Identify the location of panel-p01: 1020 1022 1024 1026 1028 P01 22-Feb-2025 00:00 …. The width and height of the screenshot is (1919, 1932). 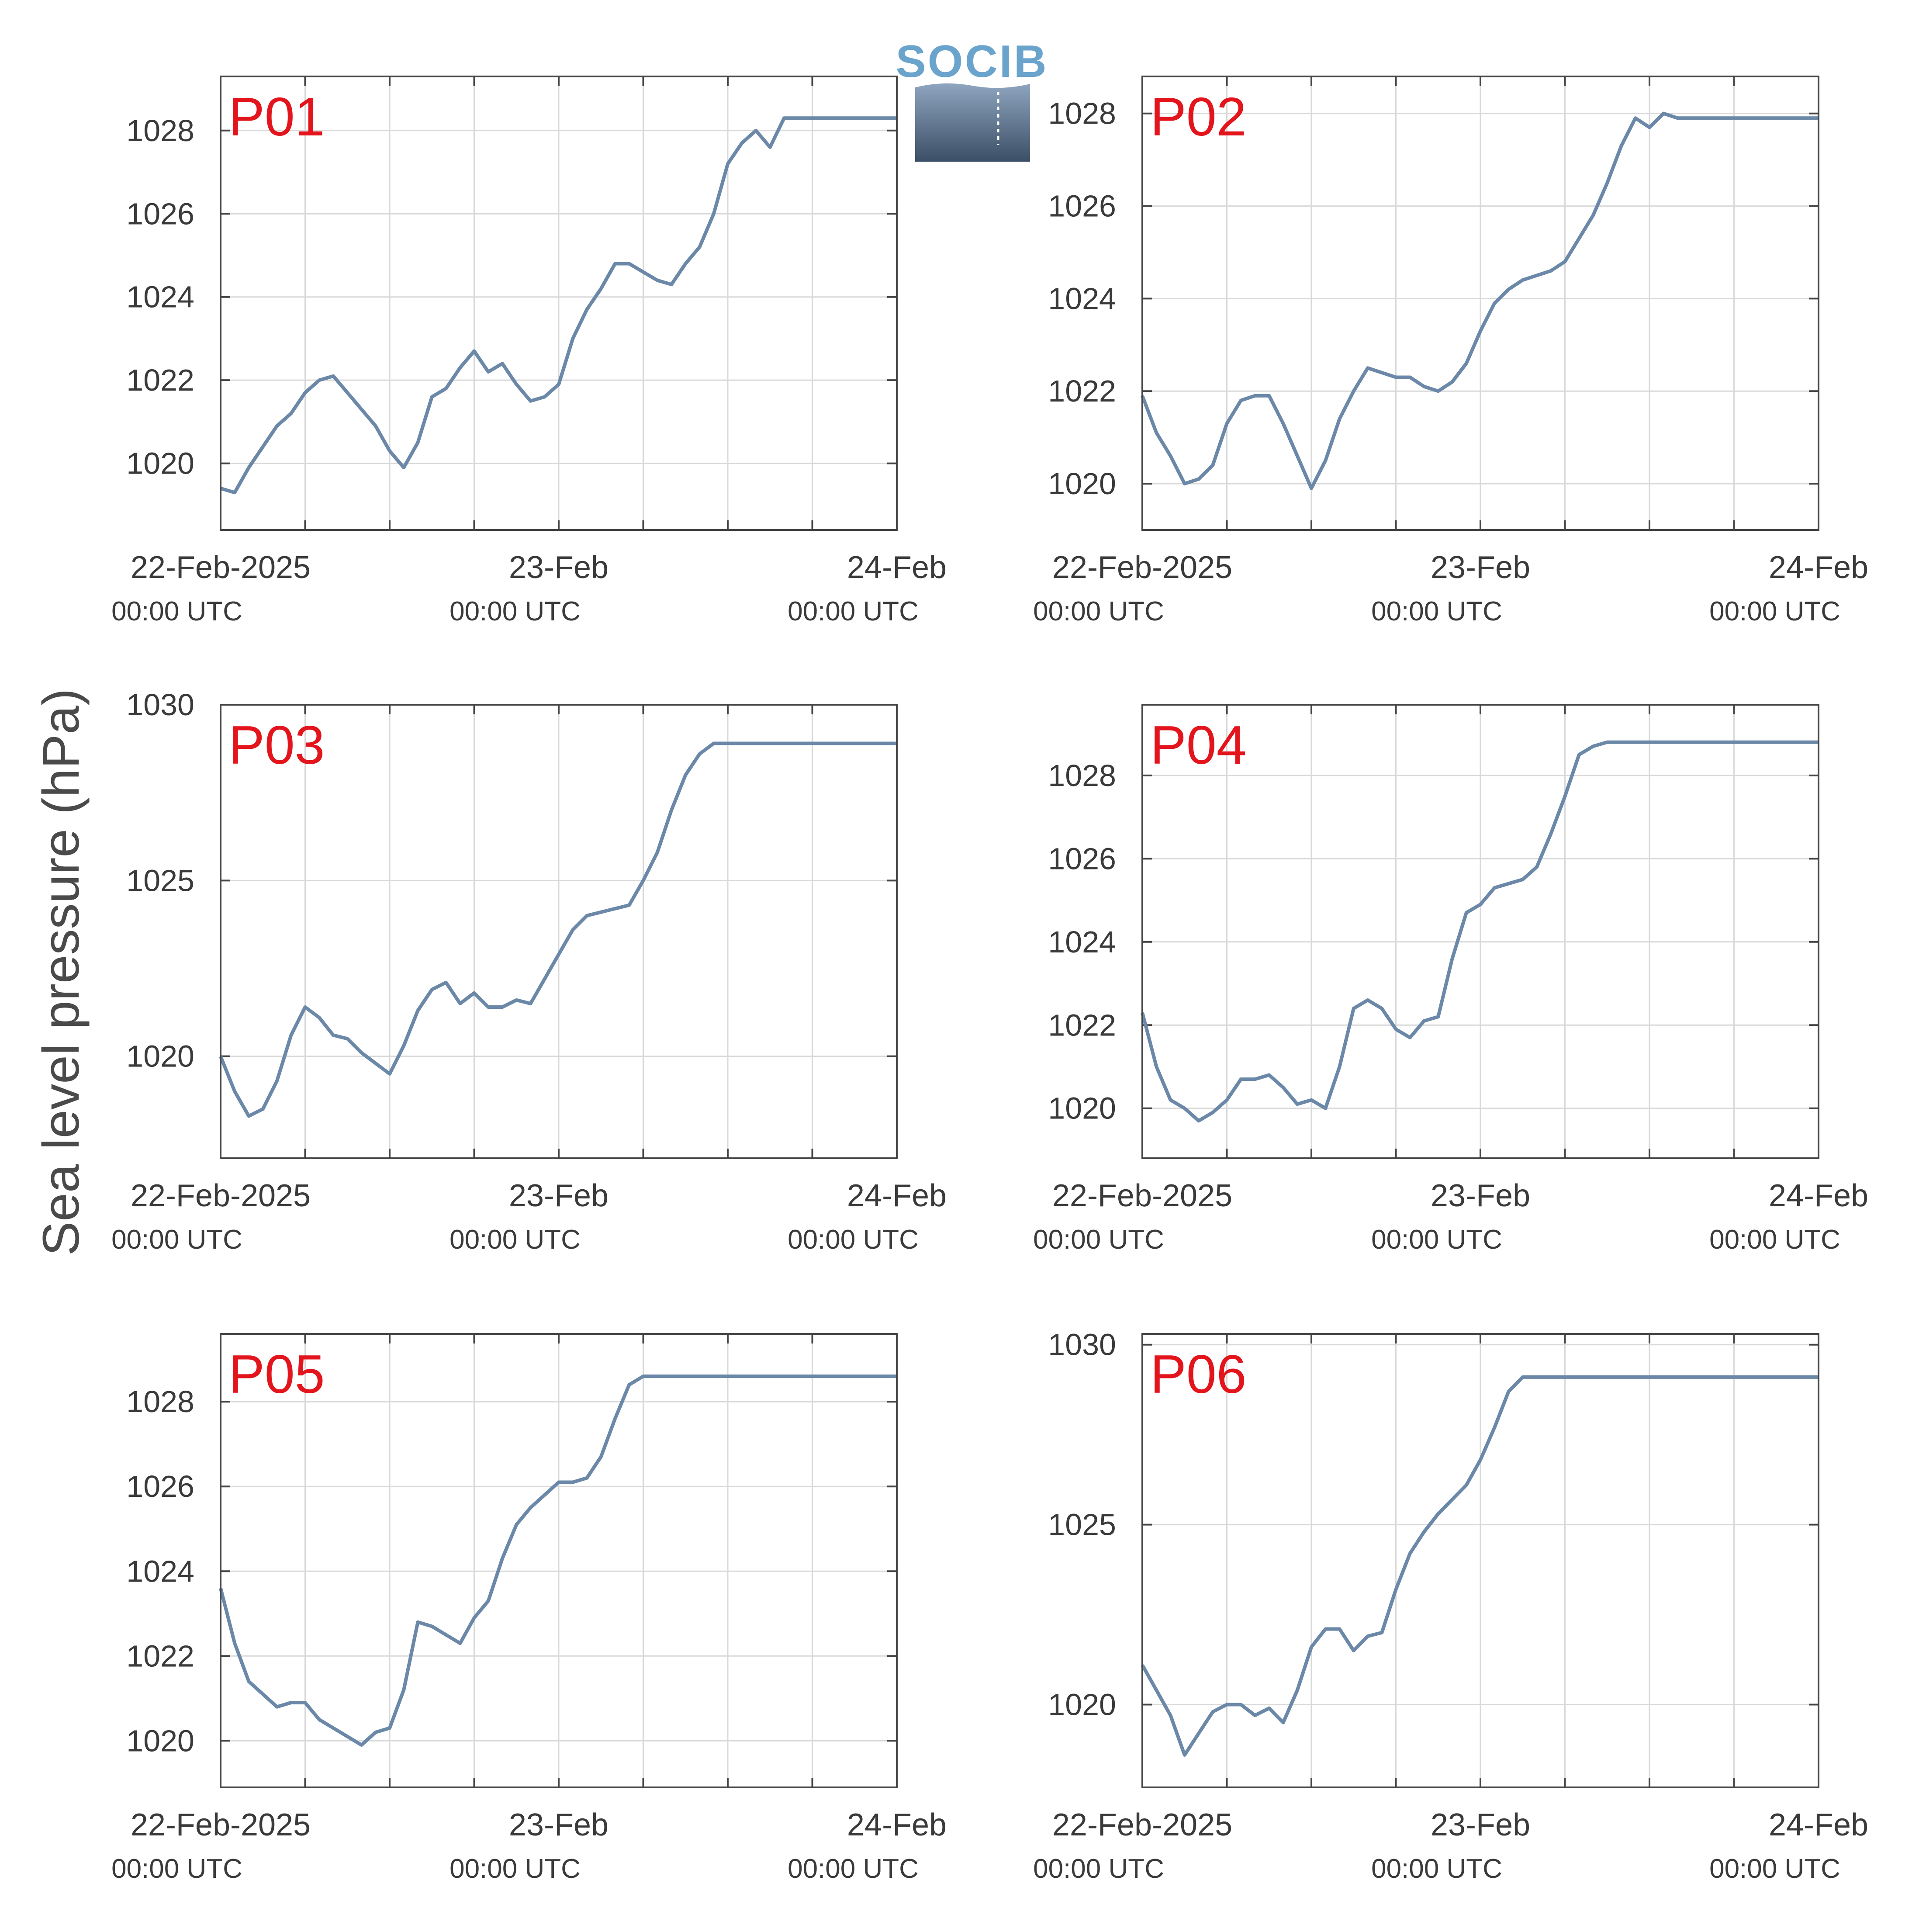
(529, 351).